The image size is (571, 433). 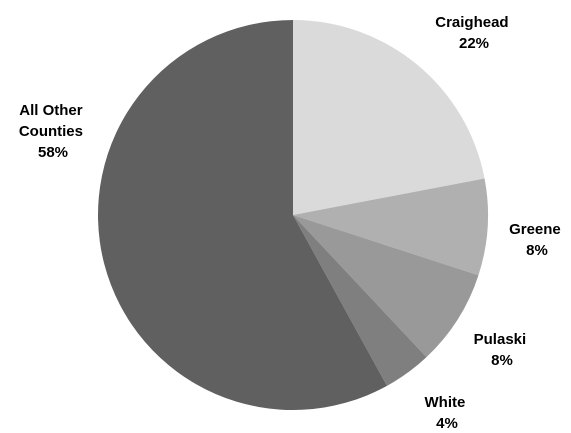 What do you see at coordinates (53, 131) in the screenshot?
I see `slice-label-all-other-counties: All Other Counties 58%` at bounding box center [53, 131].